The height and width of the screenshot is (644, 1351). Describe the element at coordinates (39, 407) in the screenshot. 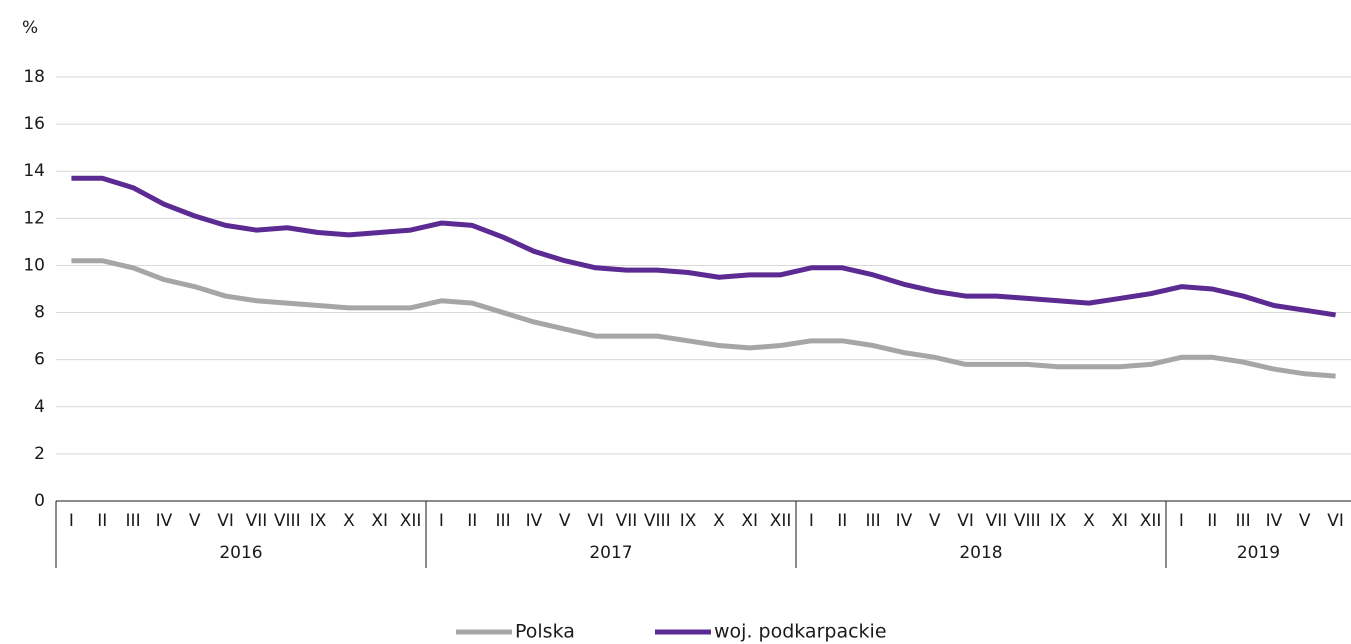

I see `y-tick-label: 4` at that location.